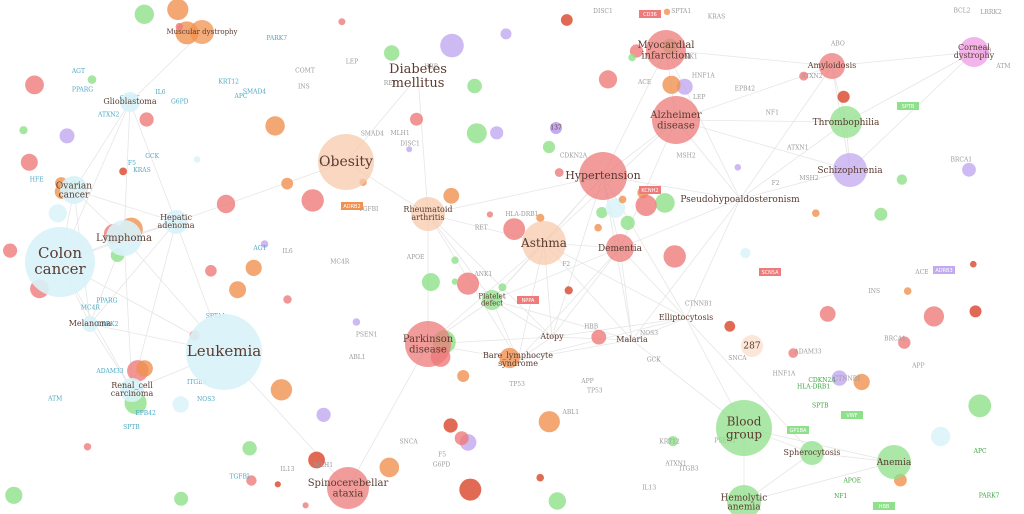  I want to click on disease-node-glioblastoma: Glioblastoma, so click(130, 102).